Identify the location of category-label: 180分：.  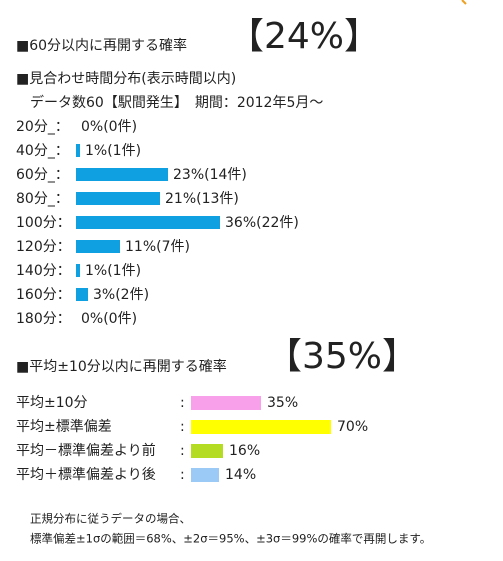
(43, 319).